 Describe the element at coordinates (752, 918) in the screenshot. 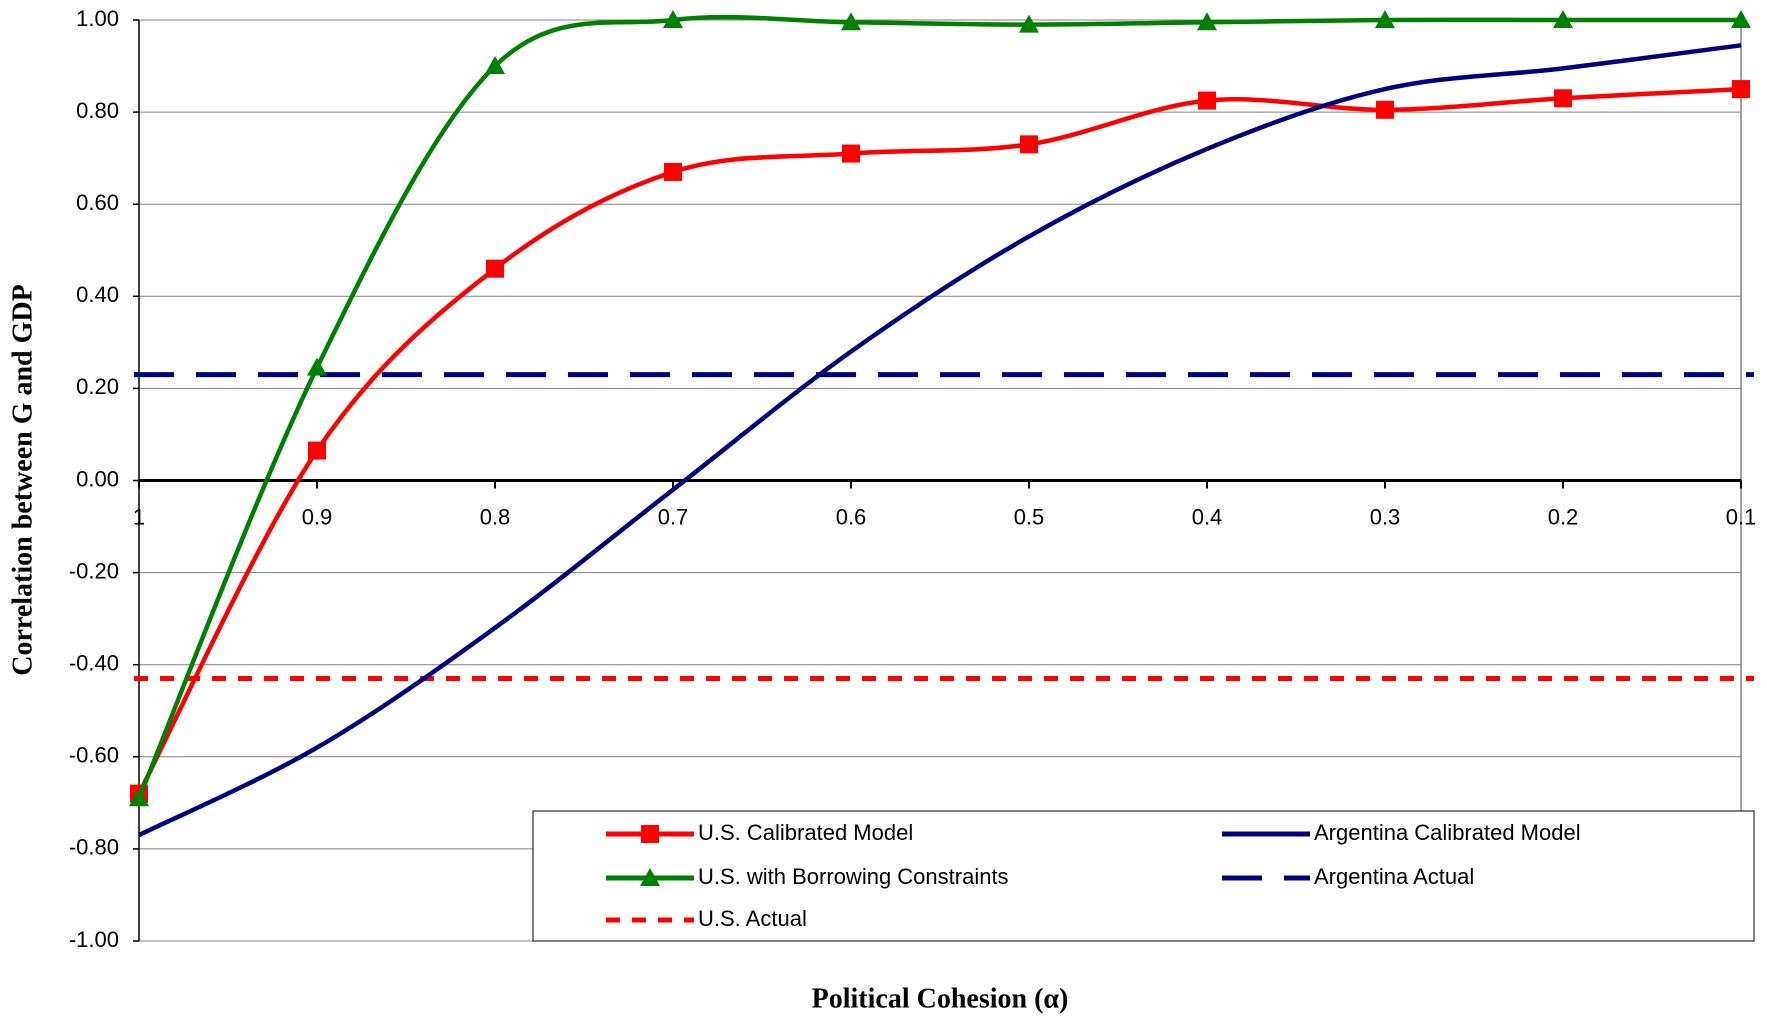

I see `legend-label: U.S. Actual` at that location.